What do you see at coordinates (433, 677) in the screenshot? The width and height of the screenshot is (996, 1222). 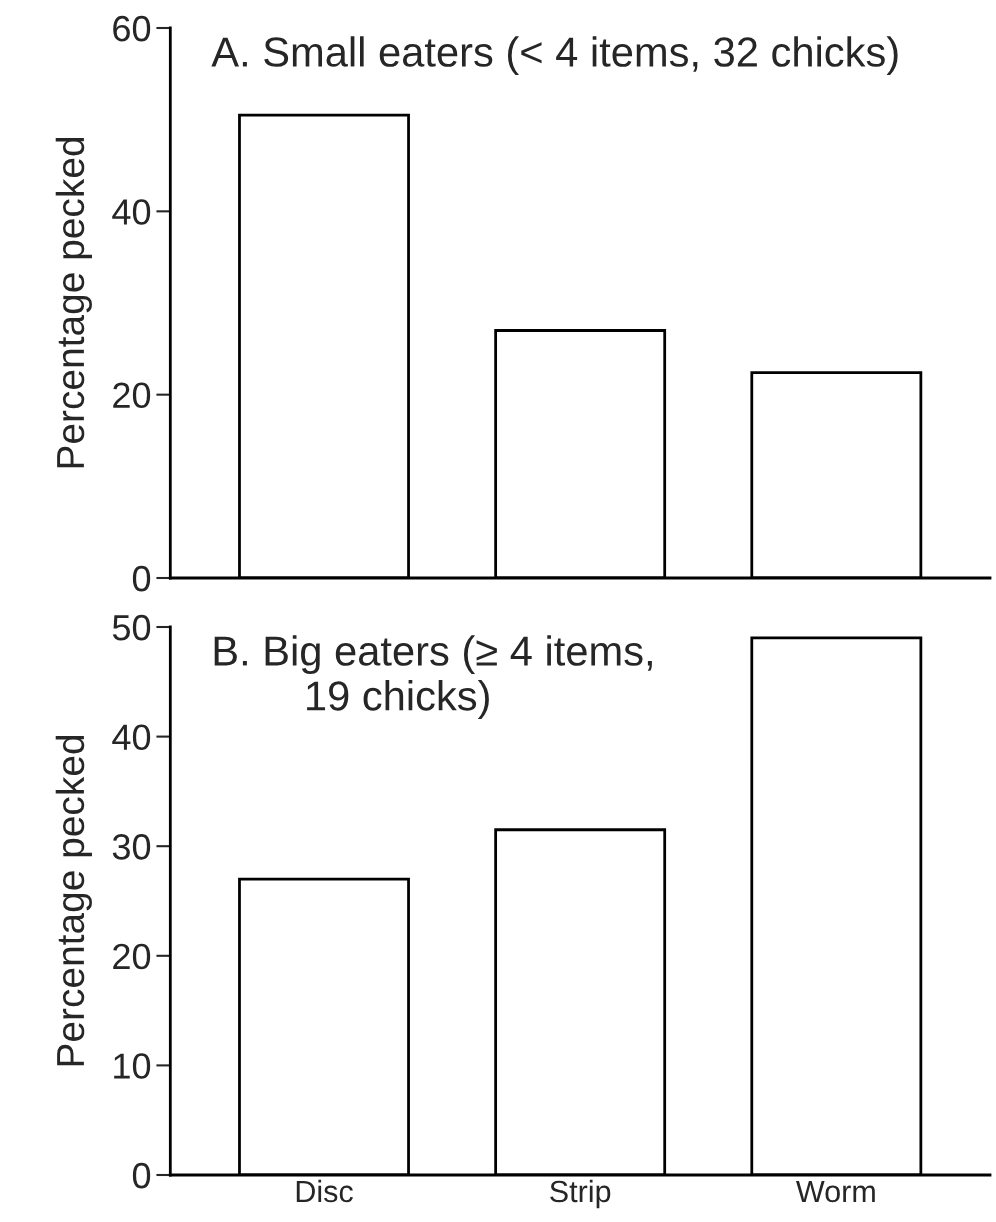 I see `text: B. Big eaters (≥ 4 items, 19 chicks)` at bounding box center [433, 677].